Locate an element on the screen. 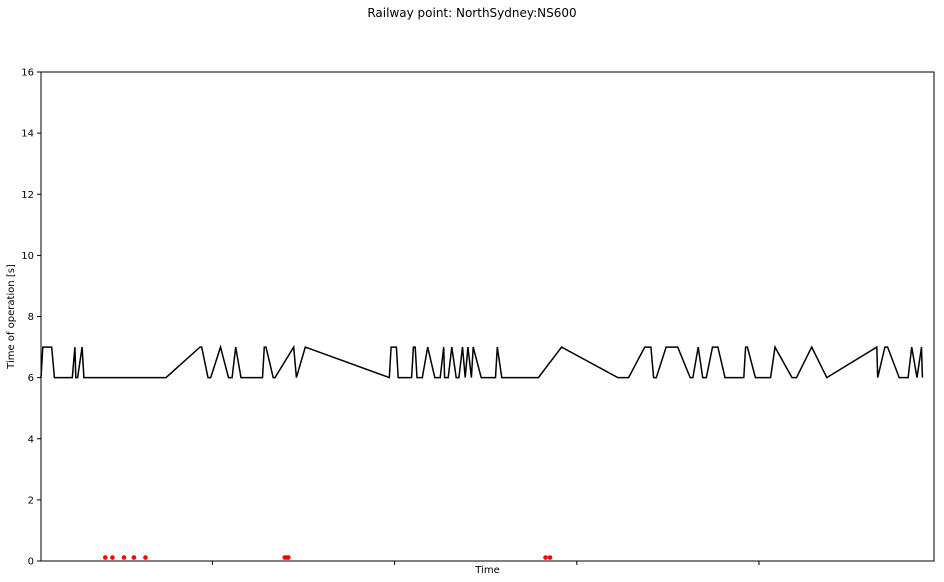  y-tick-label: 2 is located at coordinates (31, 500).